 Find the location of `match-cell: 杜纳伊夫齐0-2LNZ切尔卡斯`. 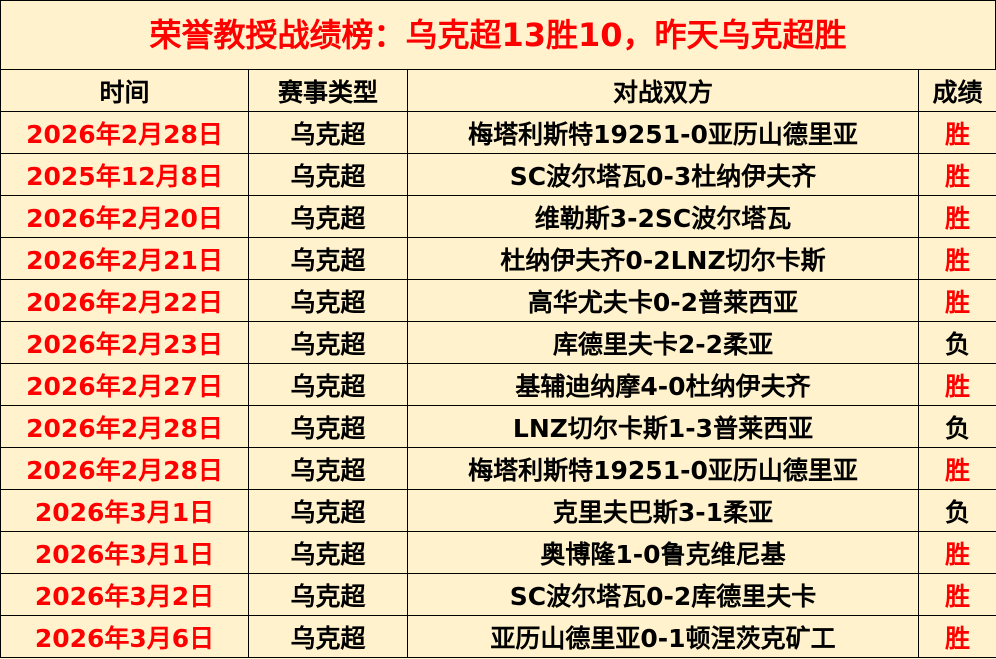

match-cell: 杜纳伊夫齐0-2LNZ切尔卡斯 is located at coordinates (663, 258).